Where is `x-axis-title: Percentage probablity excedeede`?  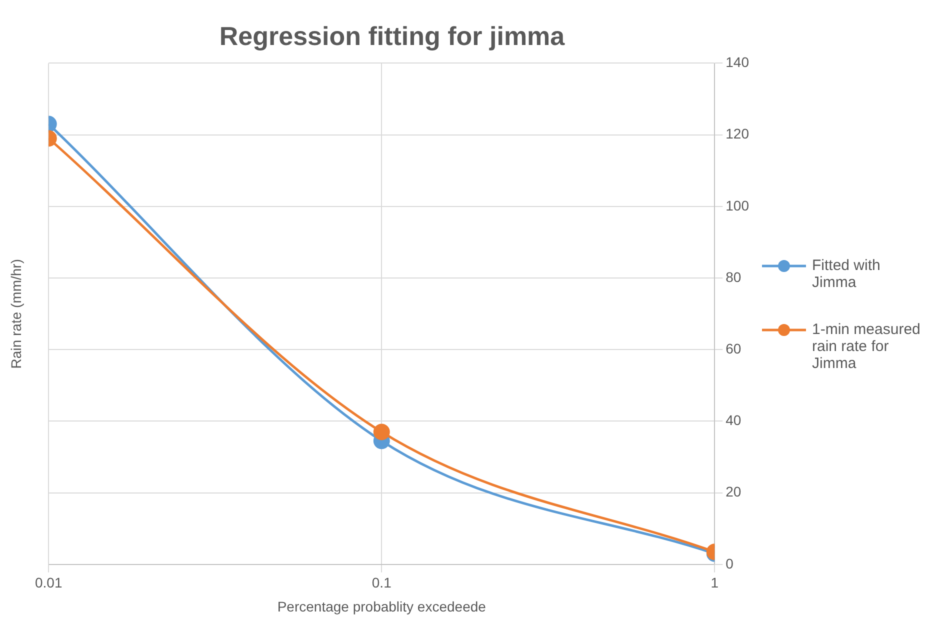
x-axis-title: Percentage probablity excedeede is located at coordinates (381, 606).